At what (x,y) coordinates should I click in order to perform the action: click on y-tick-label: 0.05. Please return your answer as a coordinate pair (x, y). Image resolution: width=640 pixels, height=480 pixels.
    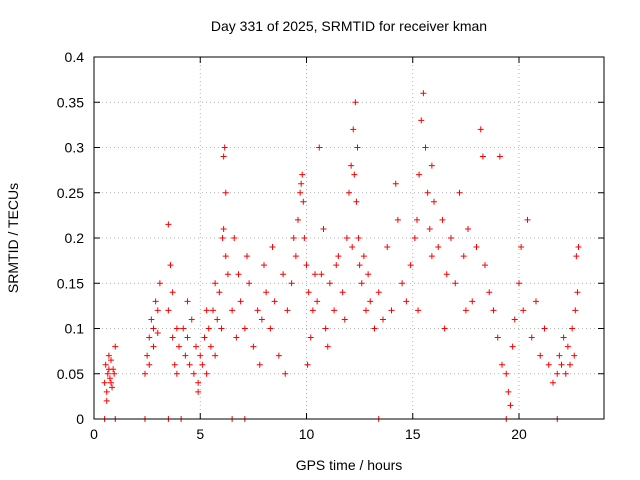
    Looking at the image, I should click on (70, 374).